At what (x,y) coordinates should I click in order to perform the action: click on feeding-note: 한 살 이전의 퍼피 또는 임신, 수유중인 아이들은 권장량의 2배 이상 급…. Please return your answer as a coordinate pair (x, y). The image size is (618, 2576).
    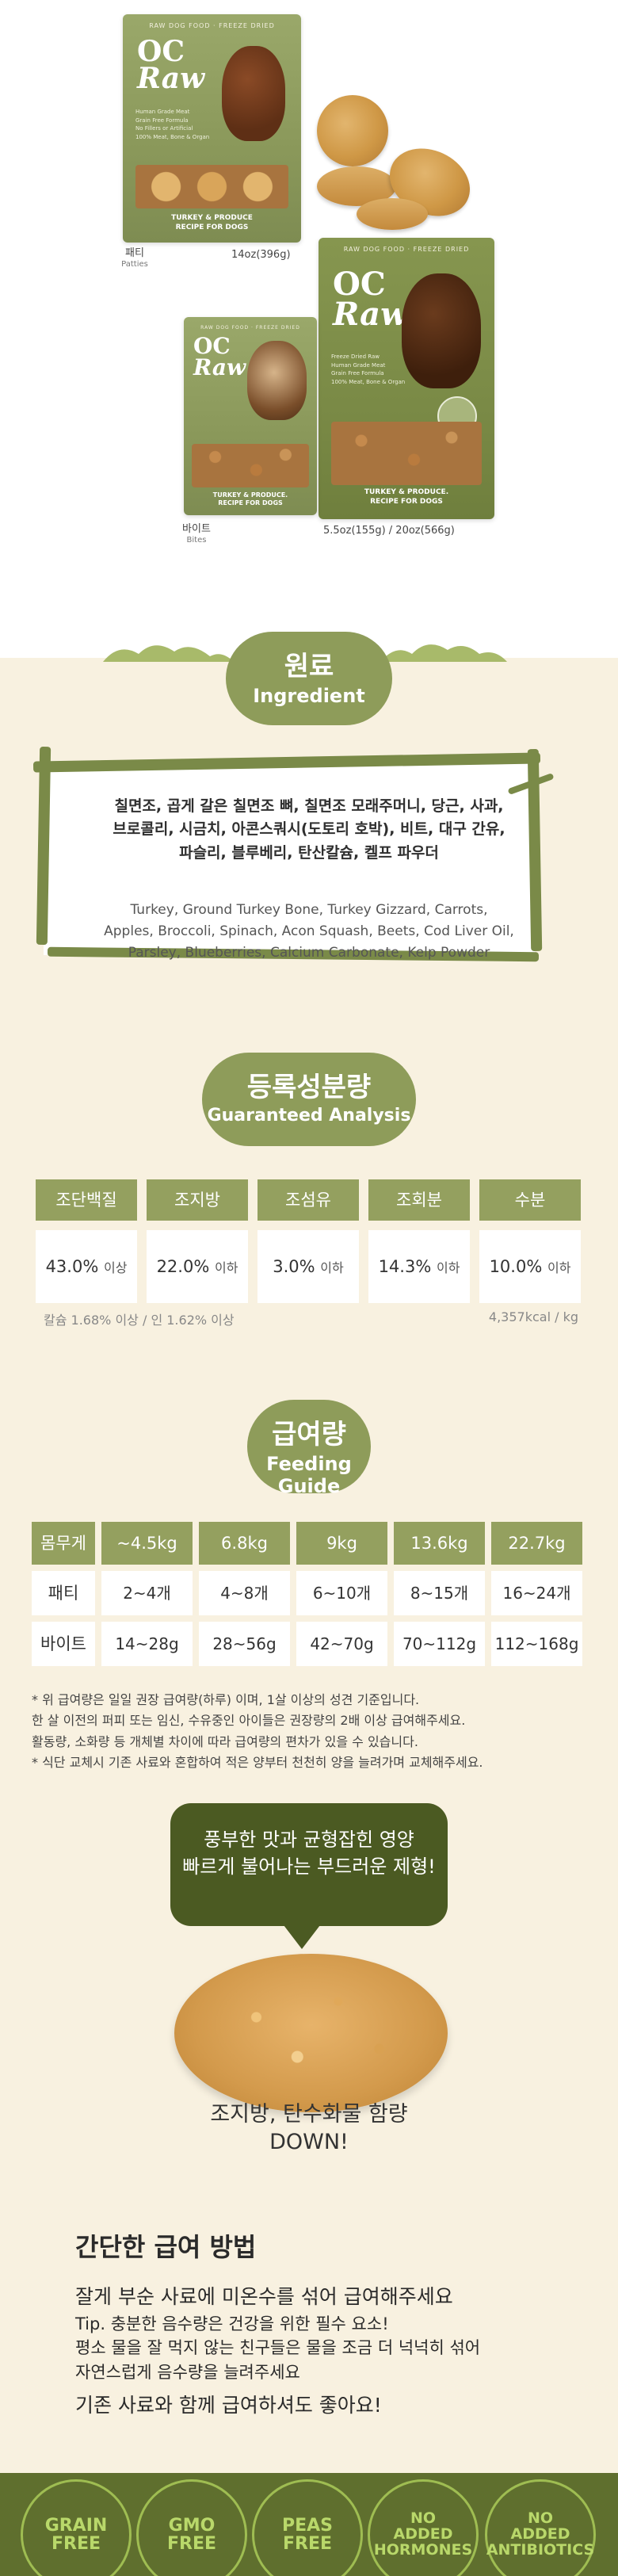
    Looking at the image, I should click on (249, 1721).